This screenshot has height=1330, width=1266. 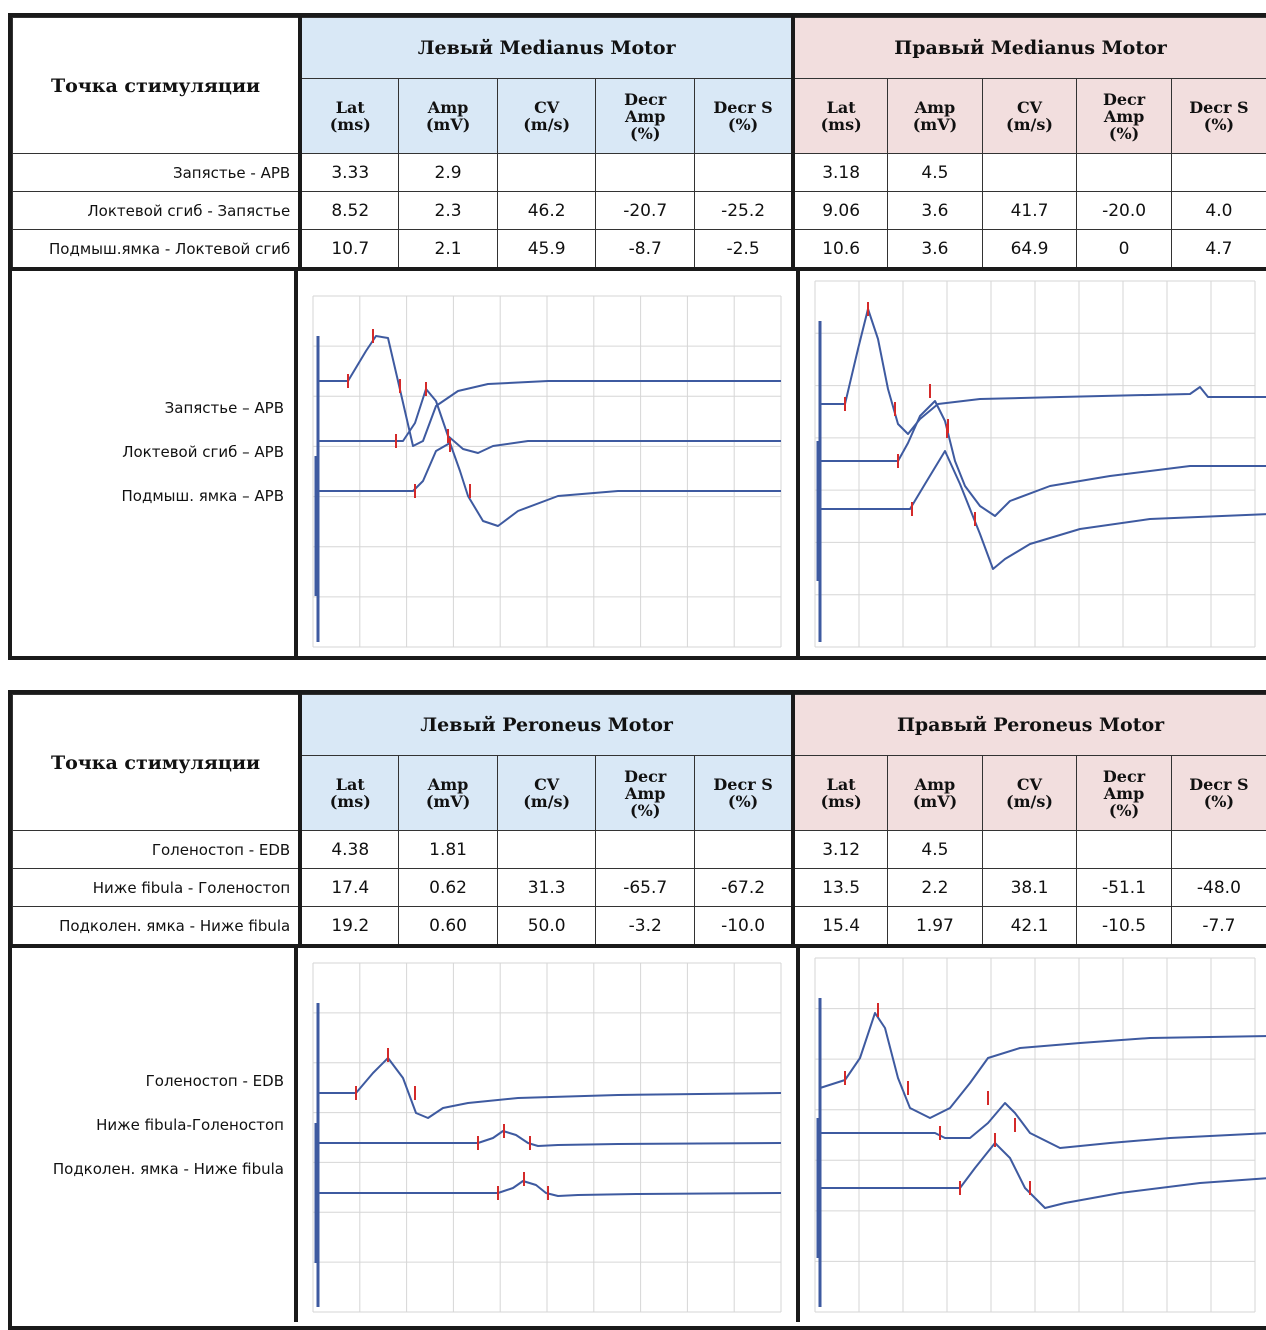 What do you see at coordinates (157, 86) in the screenshot?
I see `stimulation-point-header: Точка стимуляции` at bounding box center [157, 86].